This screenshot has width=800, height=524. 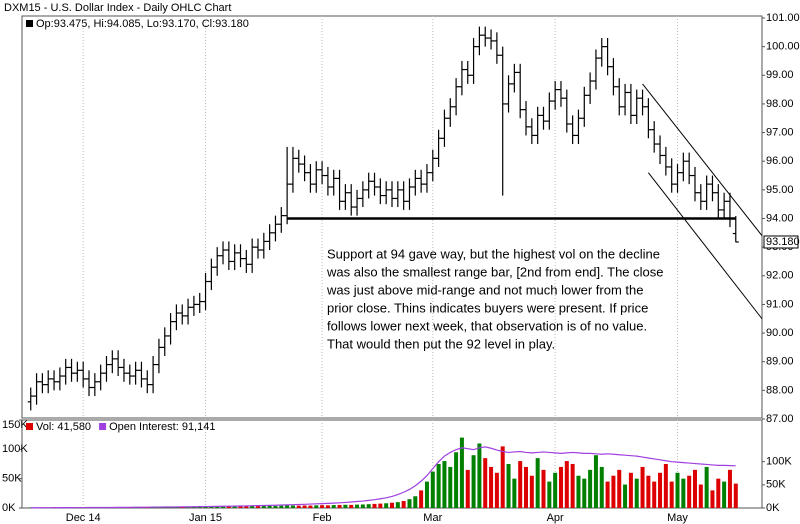 What do you see at coordinates (780, 190) in the screenshot?
I see `y-tick-label: 95.00` at bounding box center [780, 190].